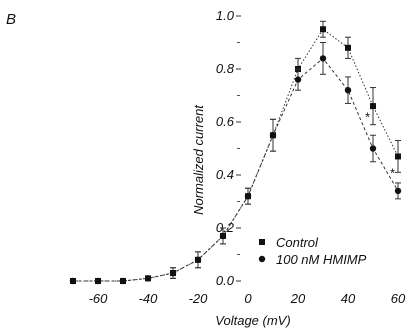  Describe the element at coordinates (198, 159) in the screenshot. I see `y-axis-label: Normalized current` at that location.